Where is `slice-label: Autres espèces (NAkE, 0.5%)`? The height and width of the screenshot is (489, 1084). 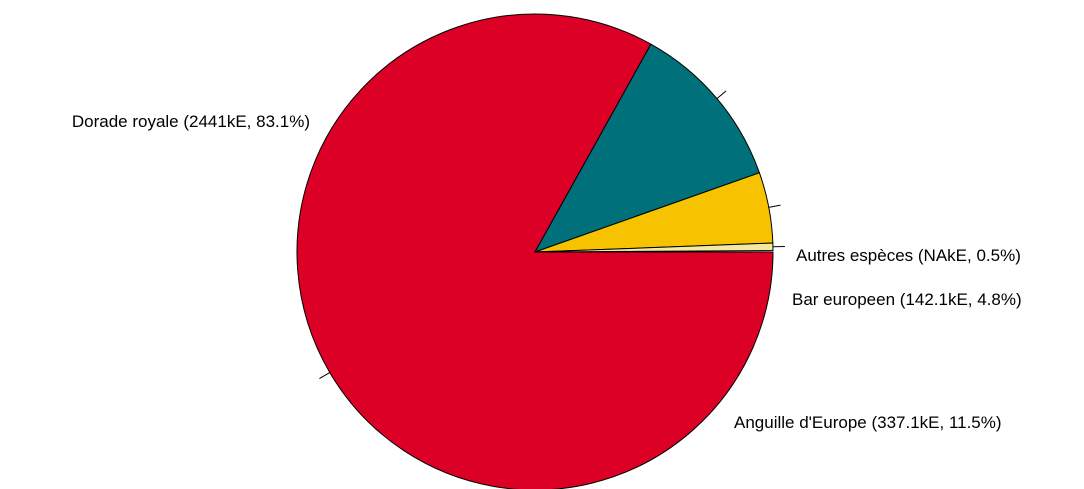
slice-label: Autres espèces (NAkE, 0.5%) is located at coordinates (908, 255).